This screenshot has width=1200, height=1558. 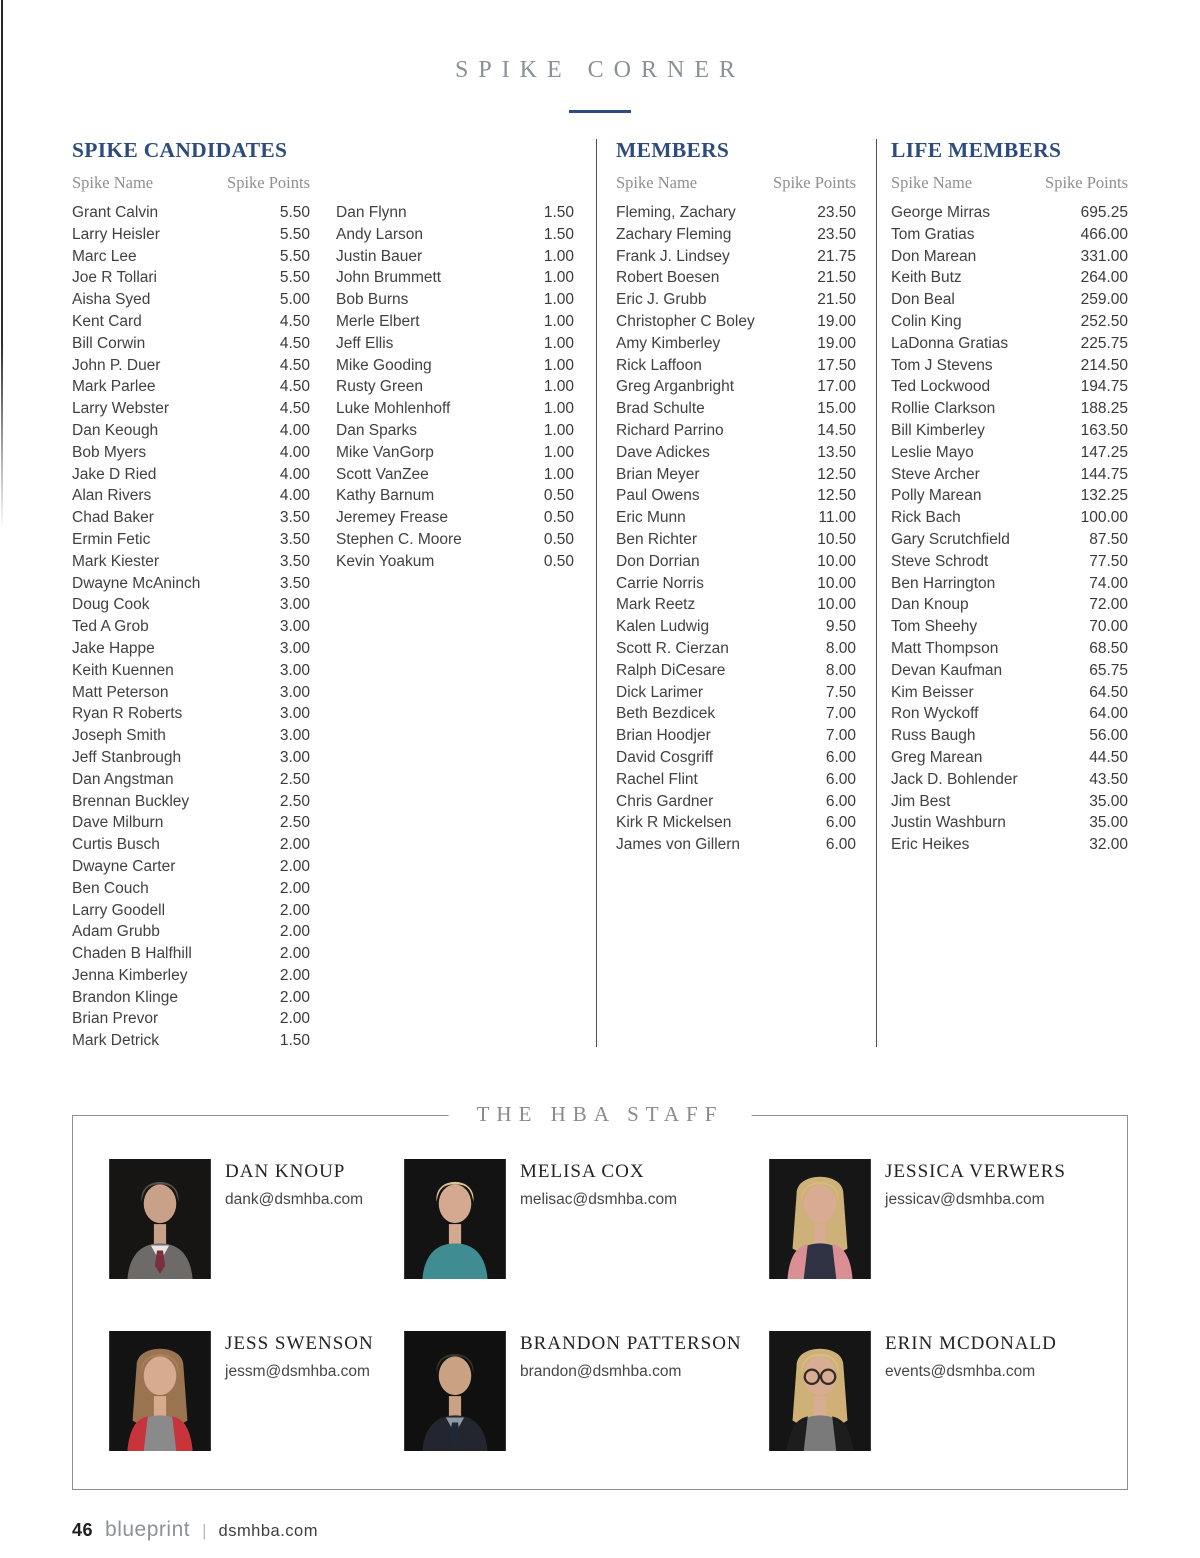 I want to click on spike-points: 56.00, so click(x=1108, y=736).